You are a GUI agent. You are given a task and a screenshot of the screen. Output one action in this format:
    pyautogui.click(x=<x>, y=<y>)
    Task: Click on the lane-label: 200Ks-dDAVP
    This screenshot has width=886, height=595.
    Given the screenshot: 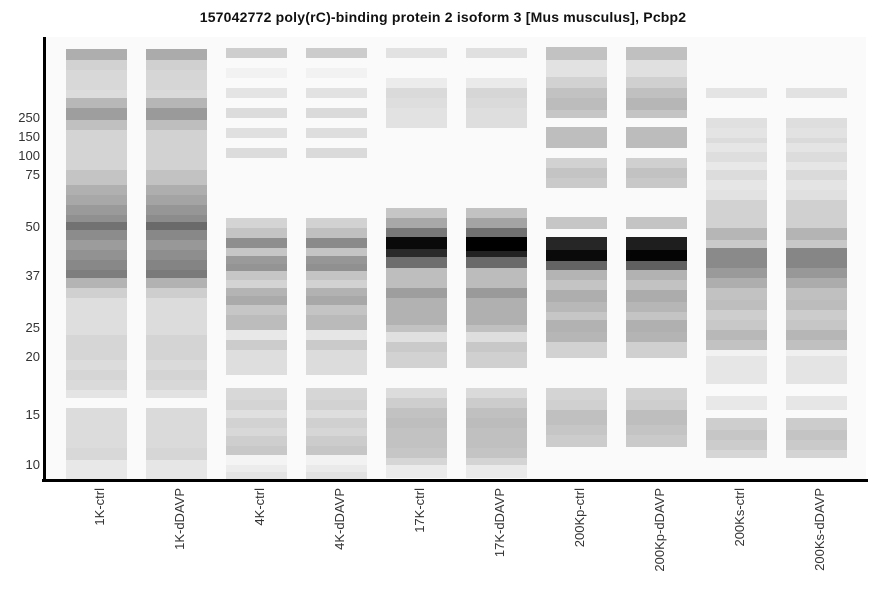 What is the action you would take?
    pyautogui.click(x=819, y=529)
    